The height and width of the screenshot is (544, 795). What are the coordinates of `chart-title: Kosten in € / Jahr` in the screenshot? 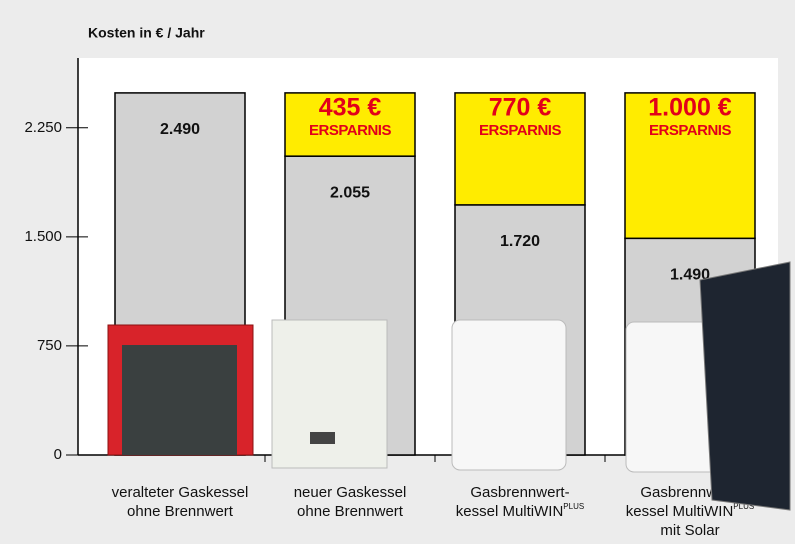 It's located at (146, 33).